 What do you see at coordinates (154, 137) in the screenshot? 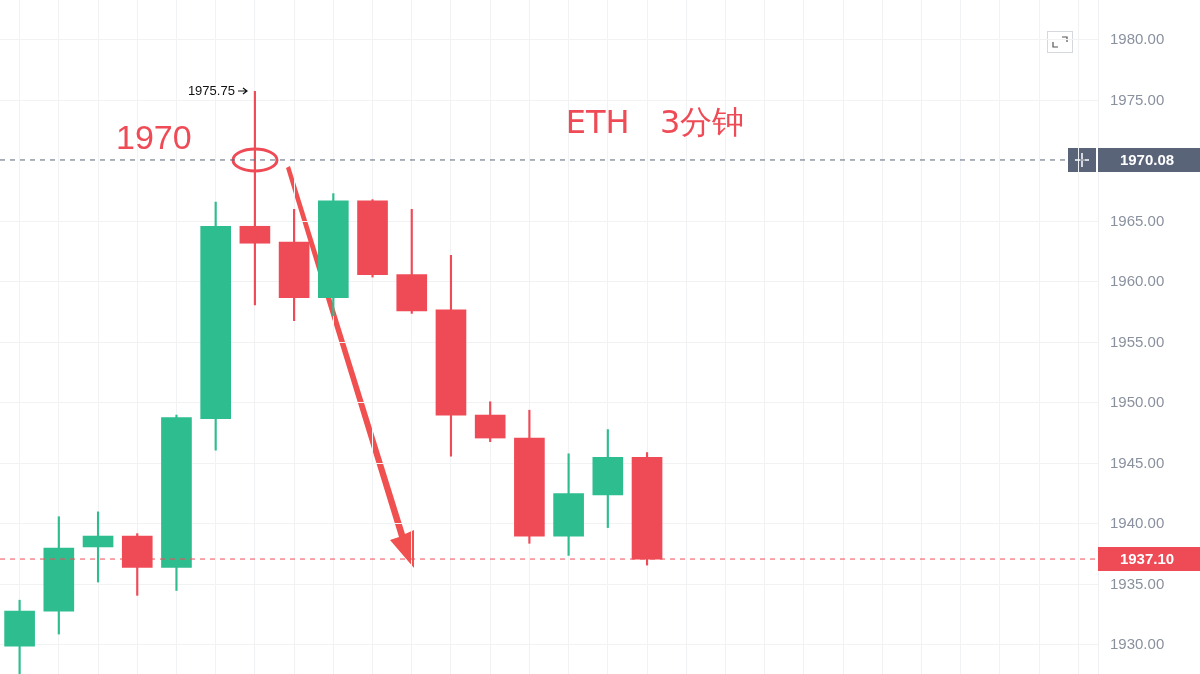
I see `annotation: 1970` at bounding box center [154, 137].